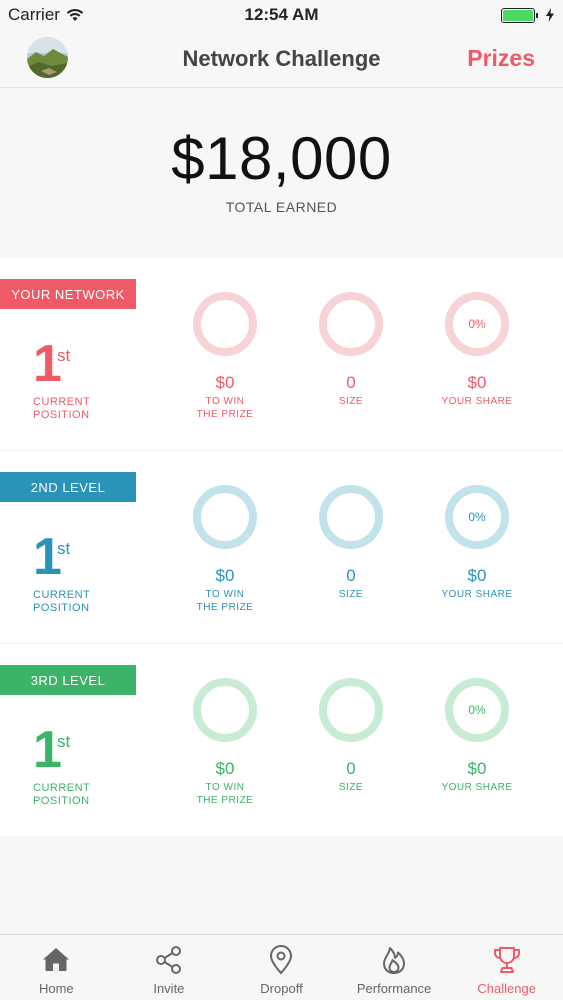 This screenshot has width=563, height=1000. I want to click on tab-challenge: Challenge, so click(506, 967).